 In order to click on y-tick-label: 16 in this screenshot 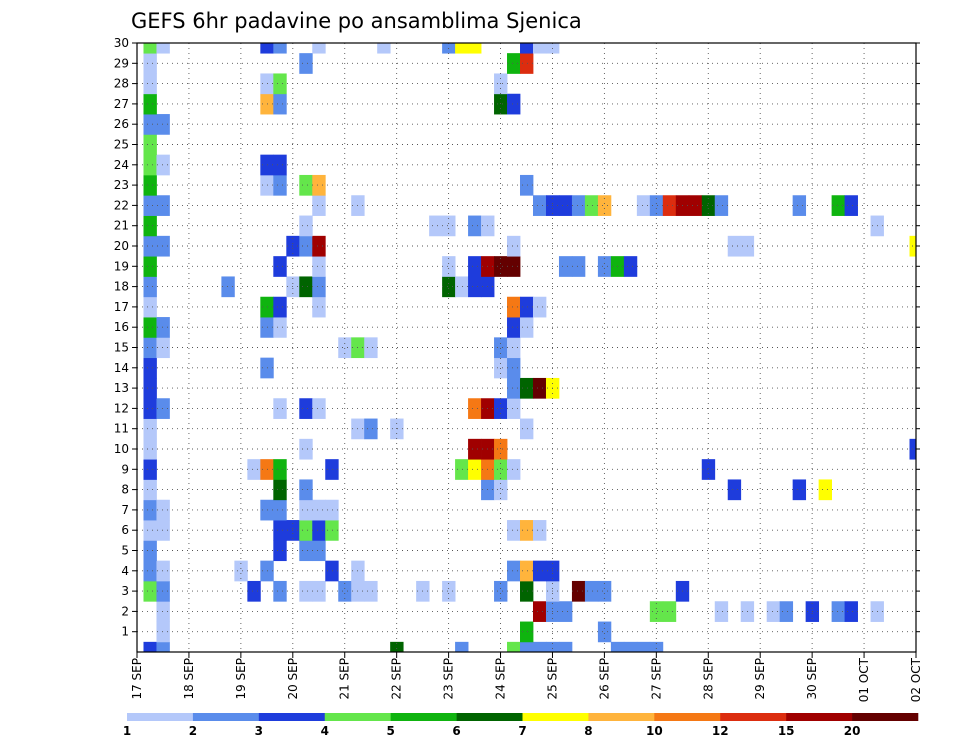, I will do `click(121, 327)`.